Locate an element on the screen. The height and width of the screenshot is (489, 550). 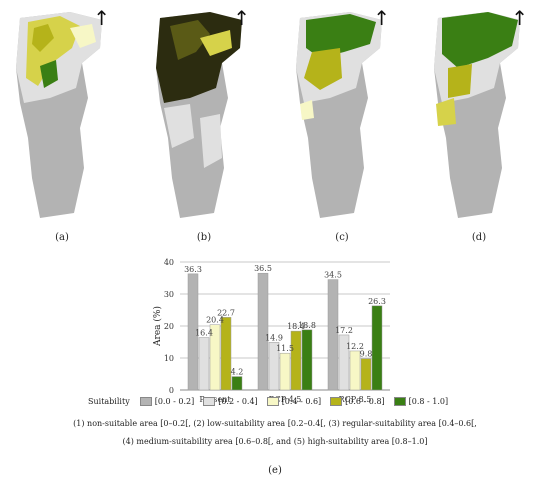
axes: 0 10 20 30 40 Area (%) Present RCP 4.5 RCP 8.5 is located at coordinates (261, 331).